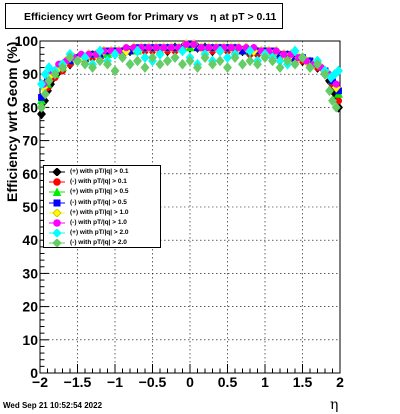  Describe the element at coordinates (98, 202) in the screenshot. I see `legend-label: (-) with pT/|q| > 0.5` at that location.